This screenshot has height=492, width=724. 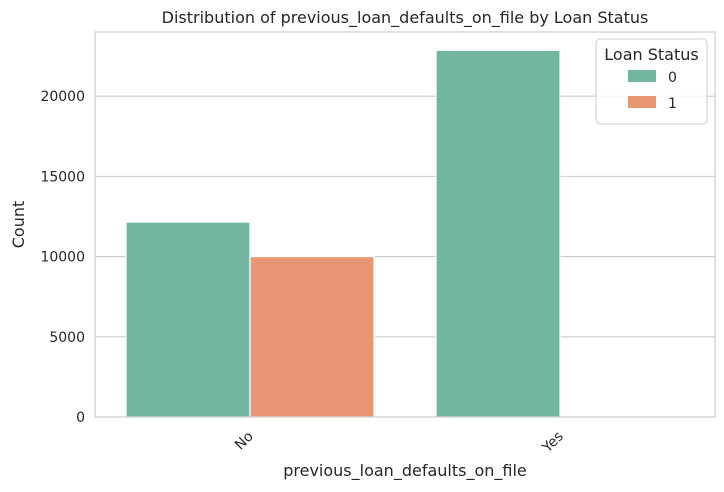 I want to click on y-tick-label: 10000, so click(x=62, y=258).